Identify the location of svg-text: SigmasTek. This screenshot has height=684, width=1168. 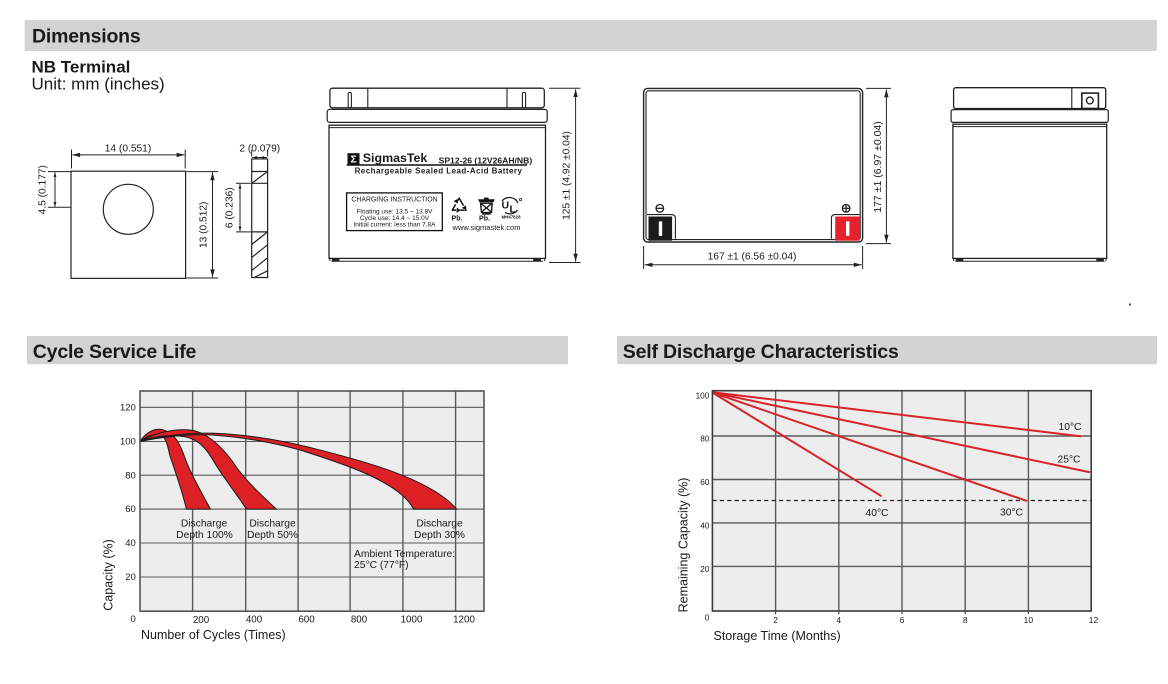
(395, 158).